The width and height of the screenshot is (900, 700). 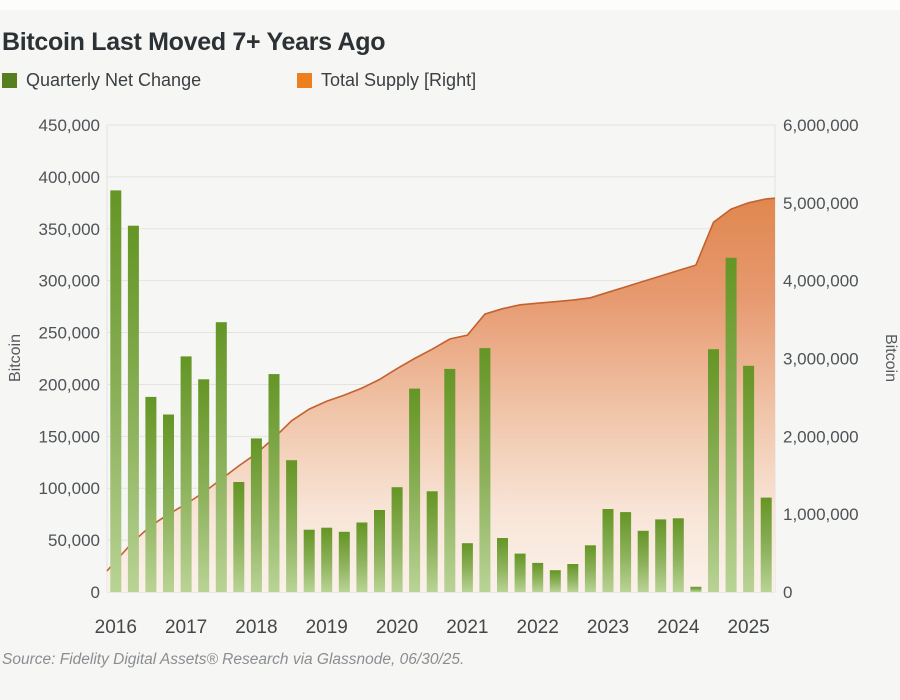 What do you see at coordinates (661, 555) in the screenshot?
I see `bar-2023-q4` at bounding box center [661, 555].